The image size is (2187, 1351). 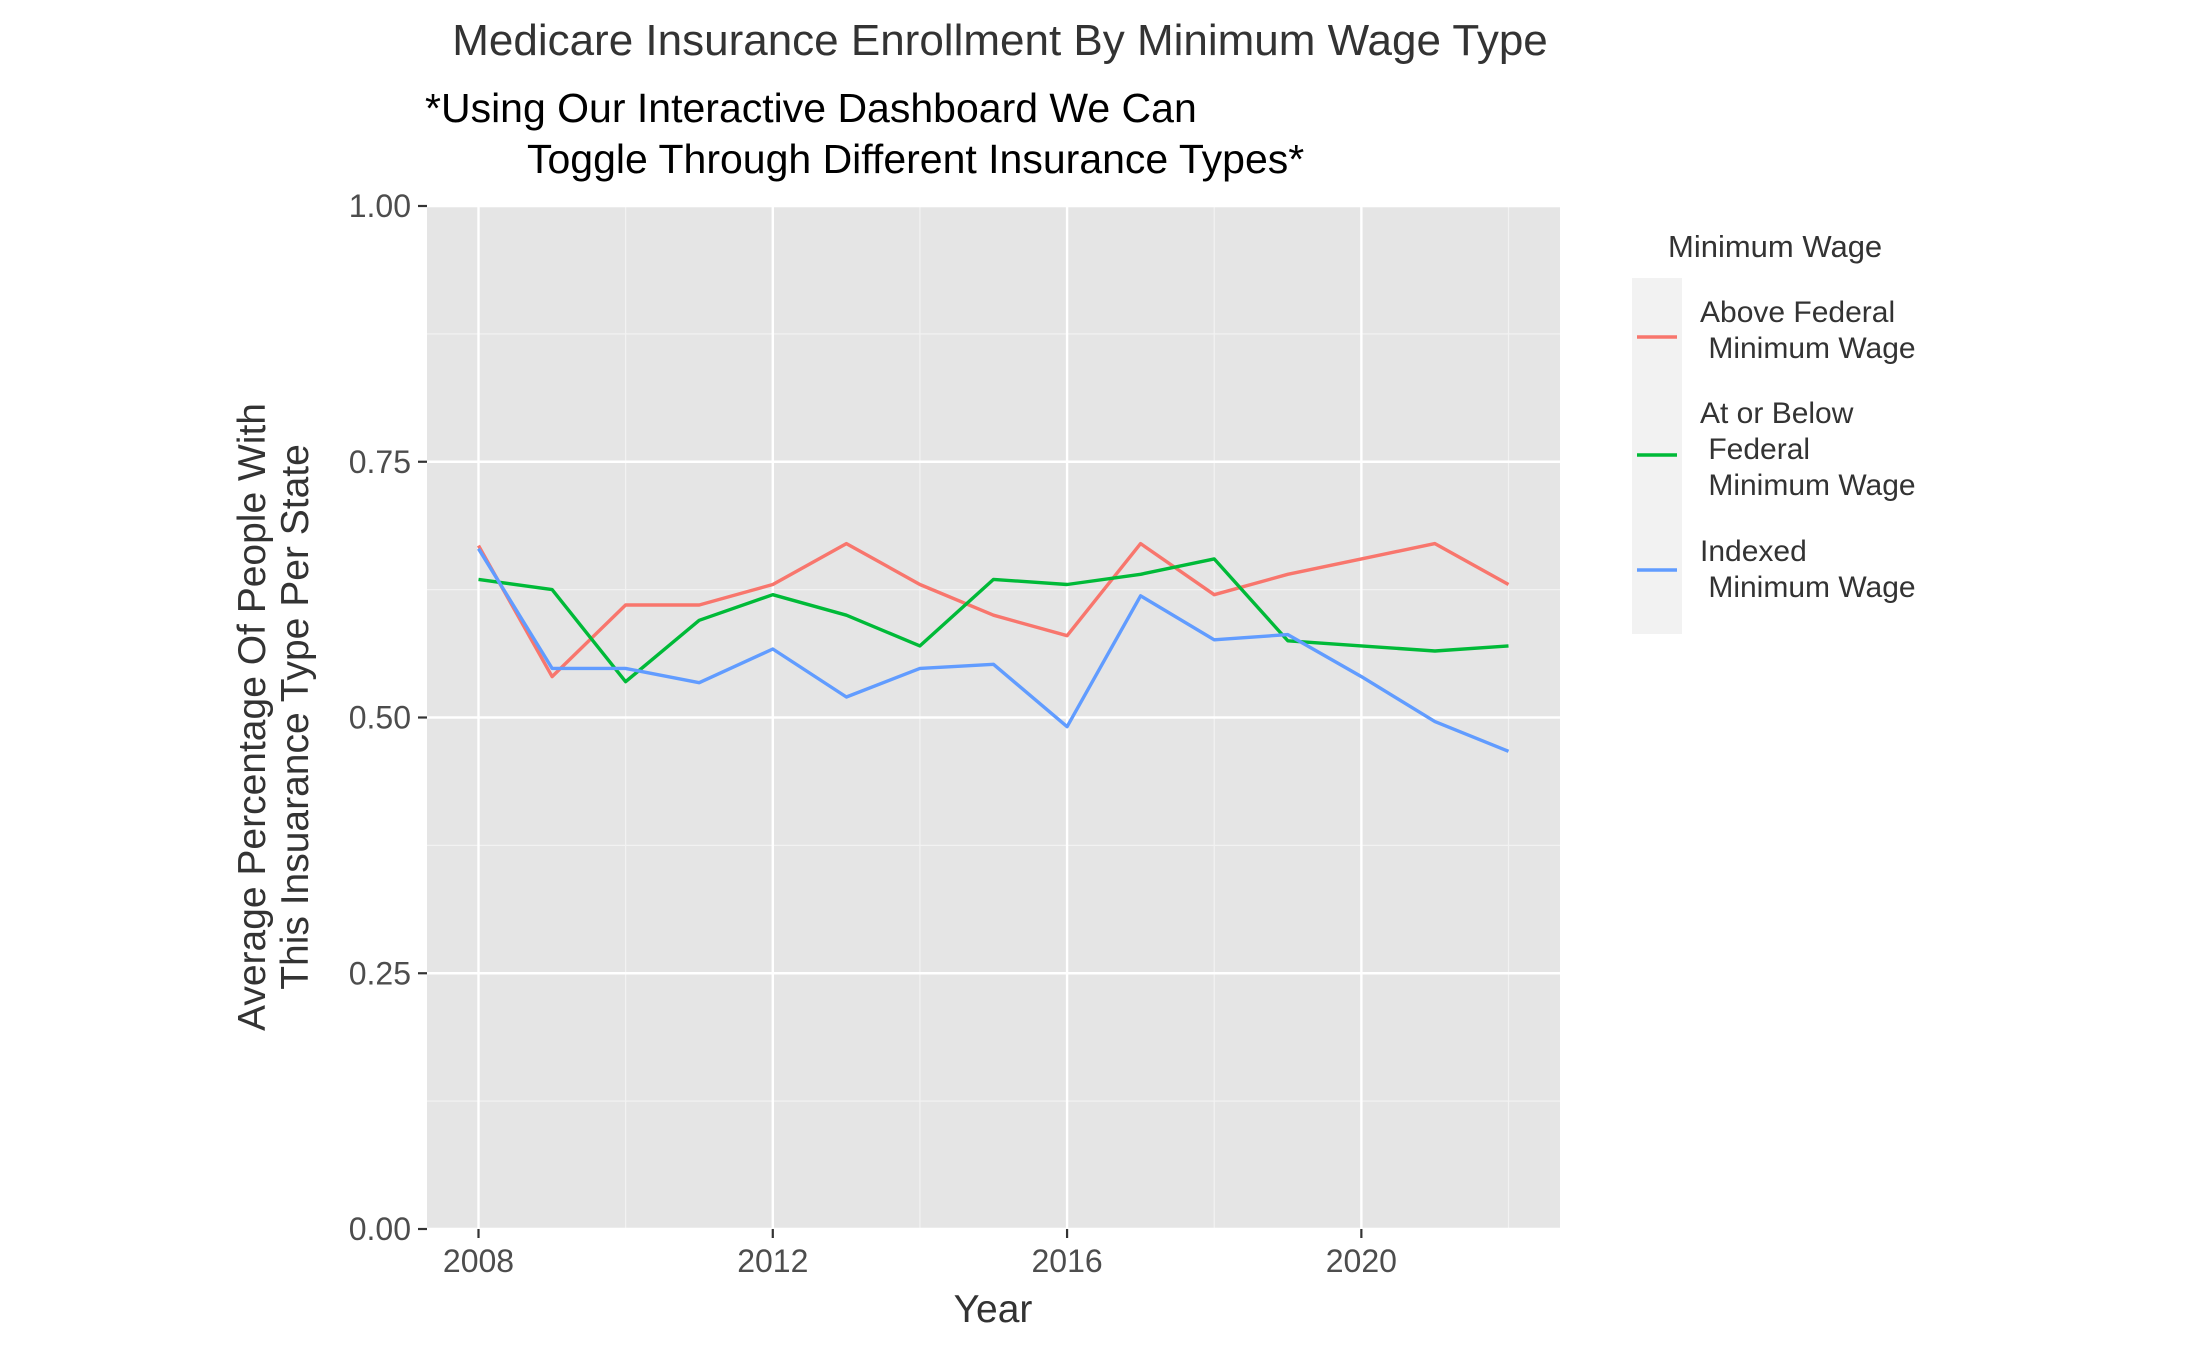 I want to click on x-tick-label: 2016, so click(x=1066, y=1261).